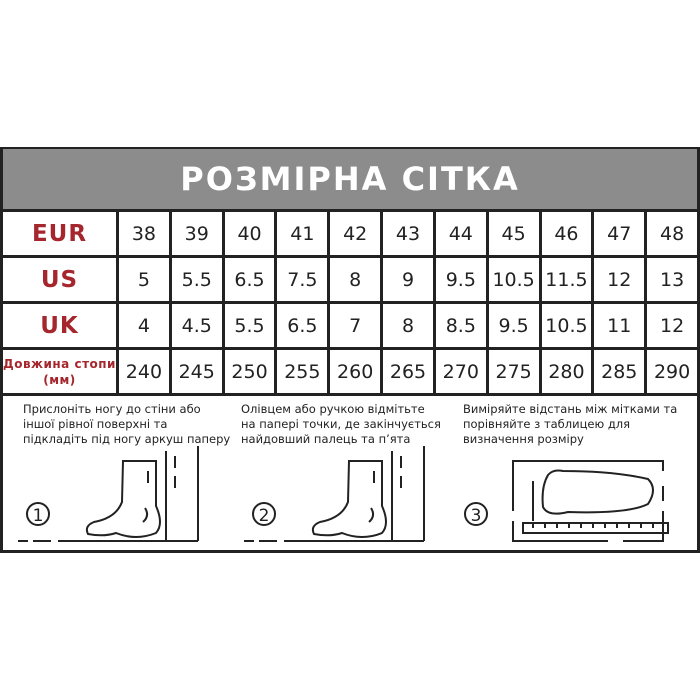  Describe the element at coordinates (566, 233) in the screenshot. I see `size-cell: 46` at that location.